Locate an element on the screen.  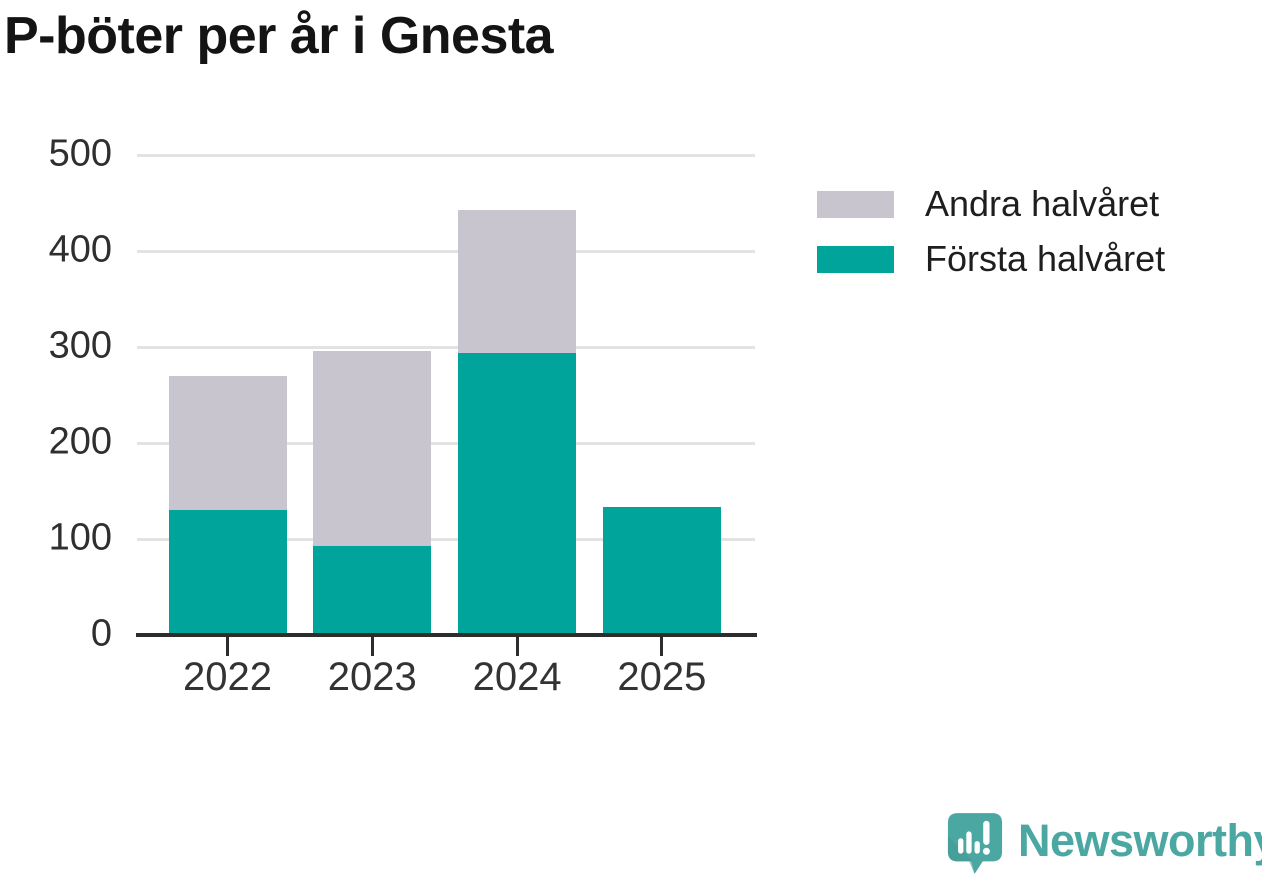
newsworthy-logo-text: Newsworthy is located at coordinates (1140, 840).